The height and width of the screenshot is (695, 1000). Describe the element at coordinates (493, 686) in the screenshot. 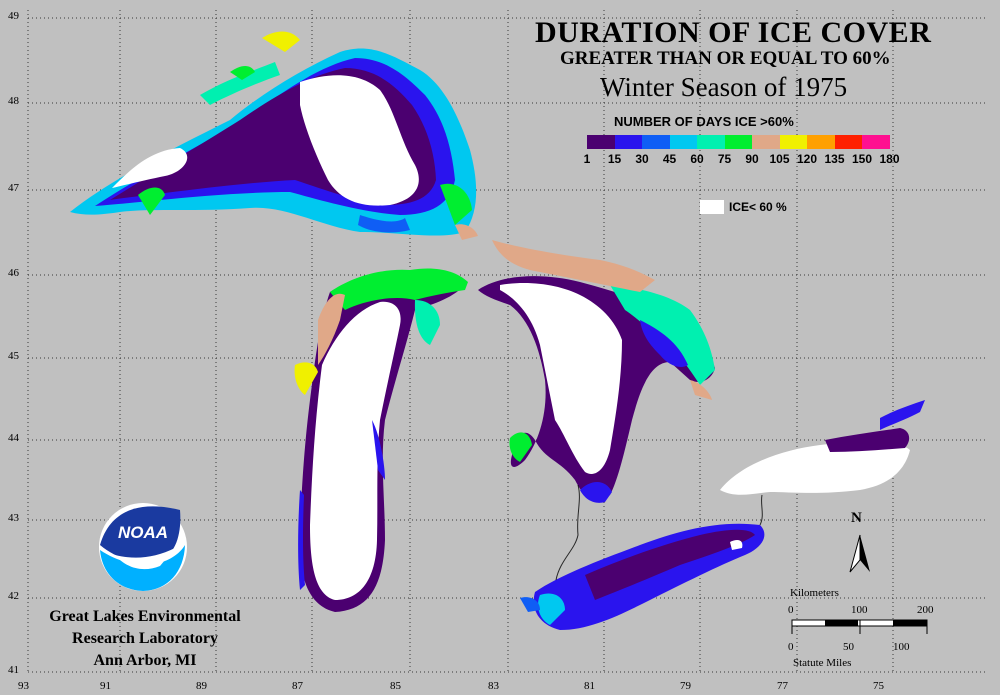

I see `longitude-label: 83` at that location.